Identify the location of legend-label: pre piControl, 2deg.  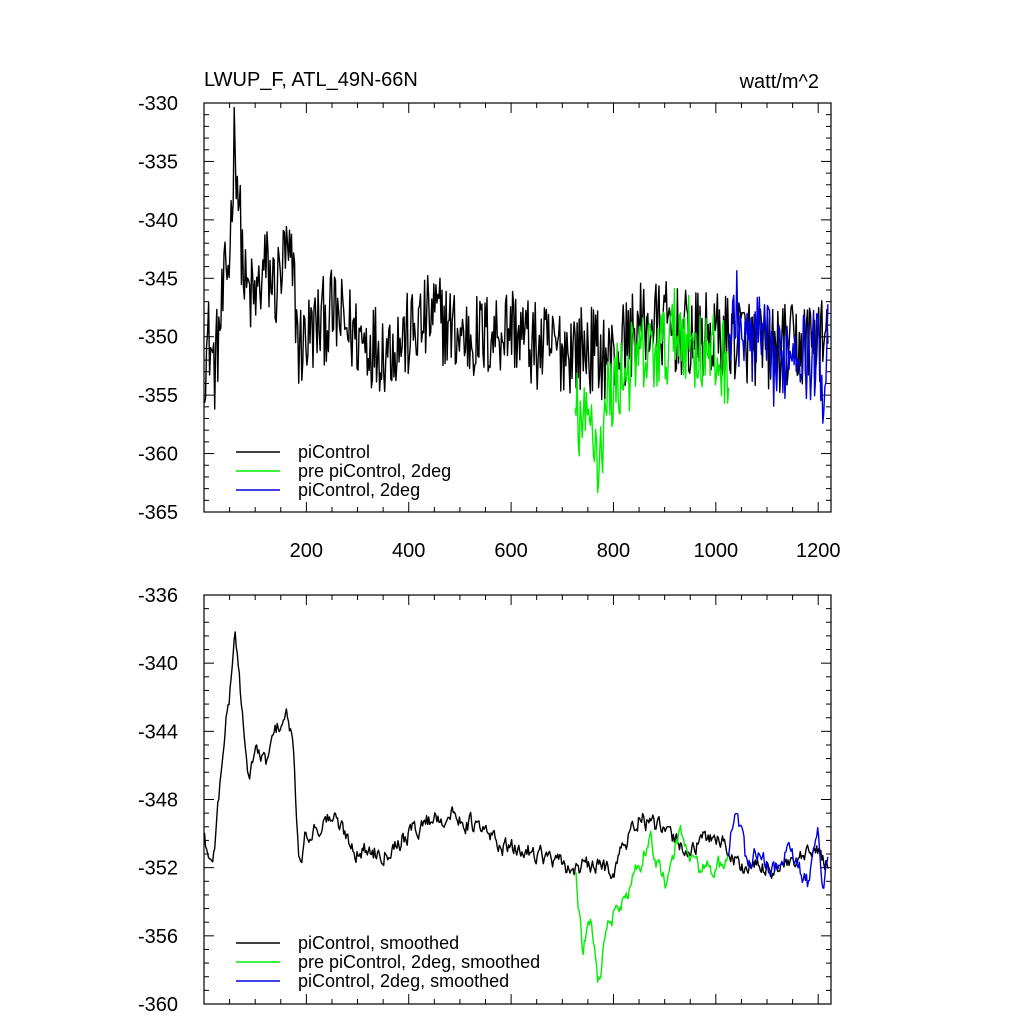
(374, 471).